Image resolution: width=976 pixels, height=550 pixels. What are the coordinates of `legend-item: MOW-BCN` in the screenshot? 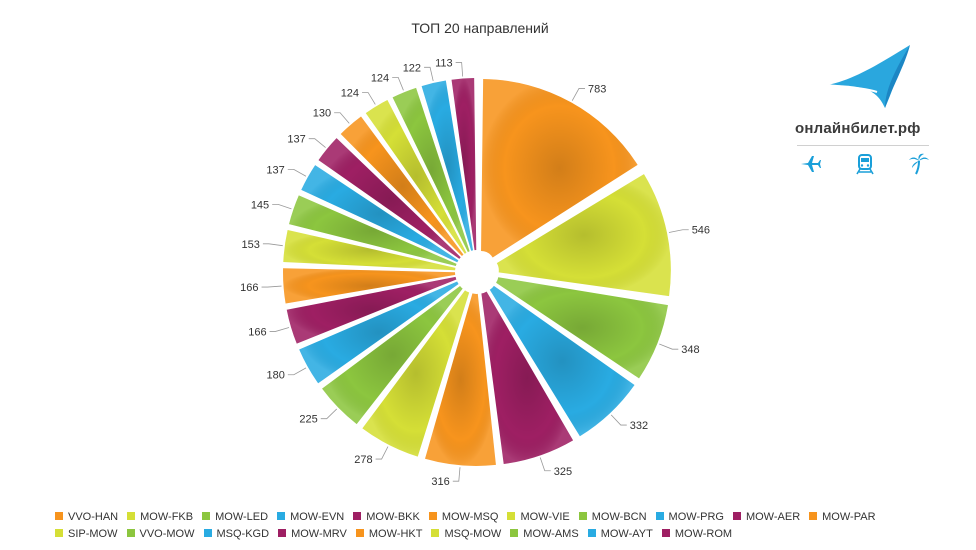 It's located at (612, 517).